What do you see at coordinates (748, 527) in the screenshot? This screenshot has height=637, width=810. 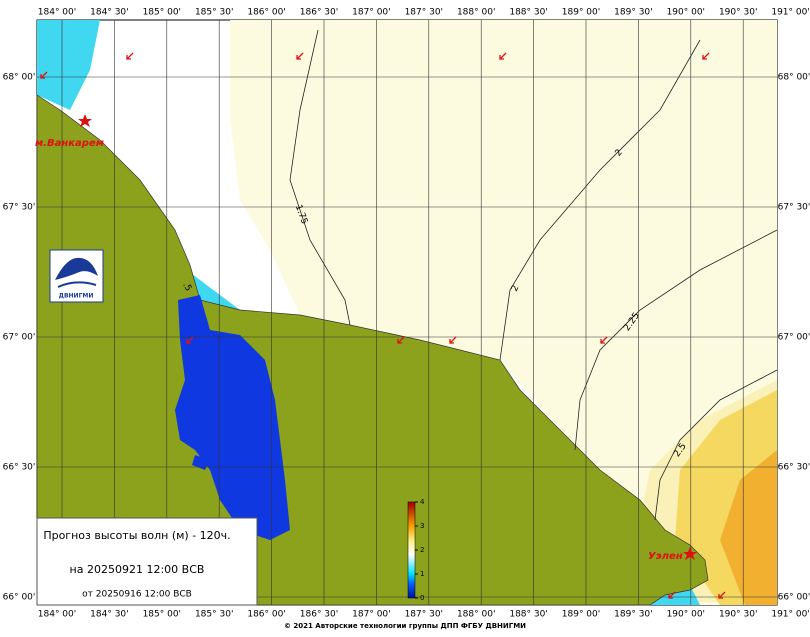 I see `sea-higher` at bounding box center [748, 527].